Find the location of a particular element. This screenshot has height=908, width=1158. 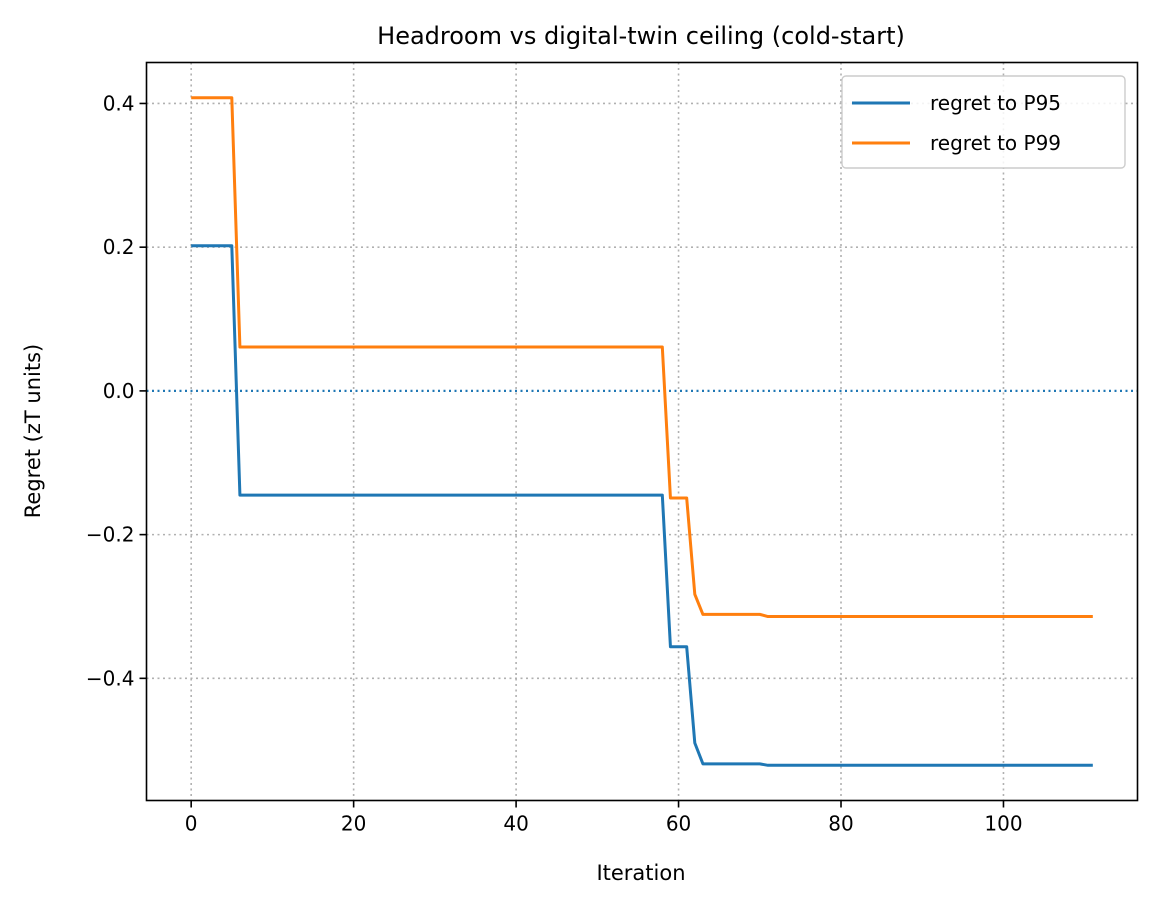

x-tick-label: 20 is located at coordinates (353, 824).